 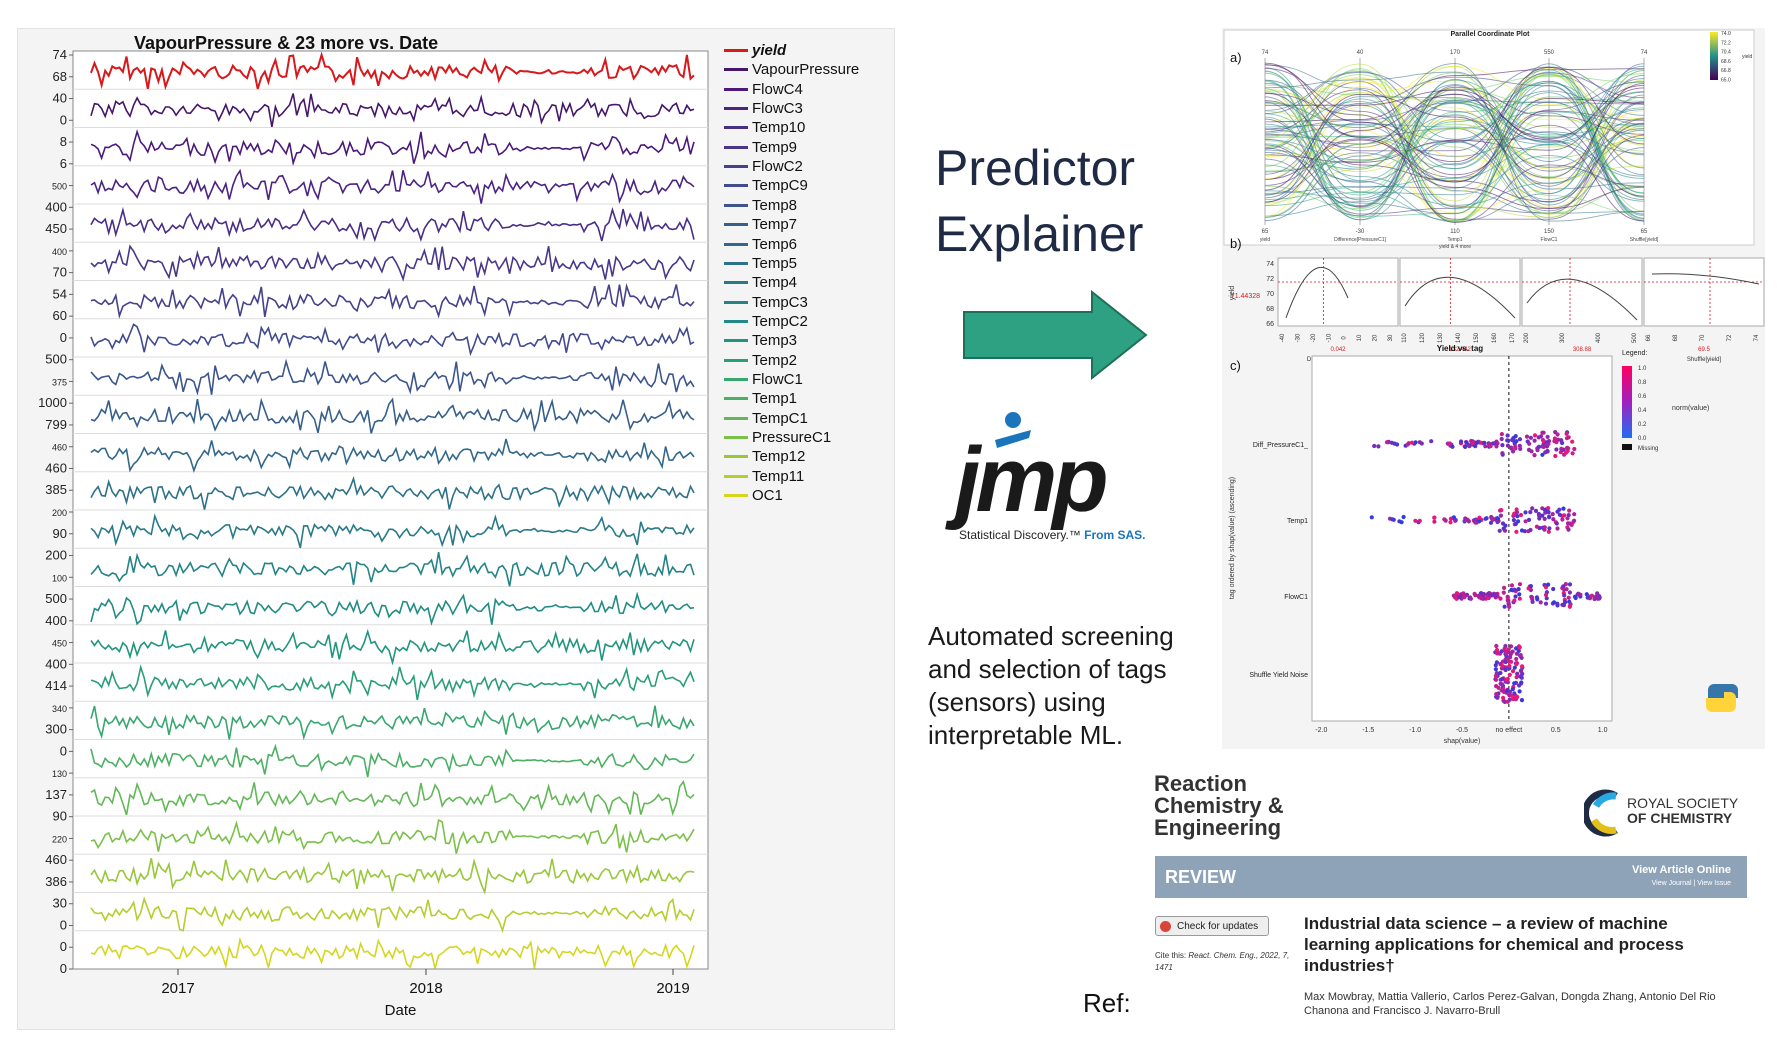 I want to click on check-for-updates-button: Check for updates, so click(x=1212, y=926).